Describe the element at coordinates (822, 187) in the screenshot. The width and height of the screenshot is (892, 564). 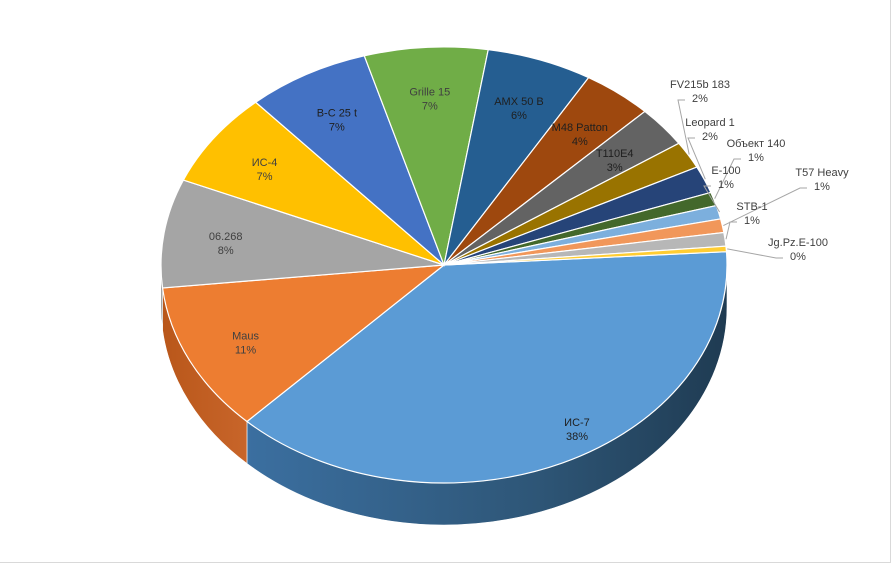
I see `data-label-pct-t57-heavy: 1%` at that location.